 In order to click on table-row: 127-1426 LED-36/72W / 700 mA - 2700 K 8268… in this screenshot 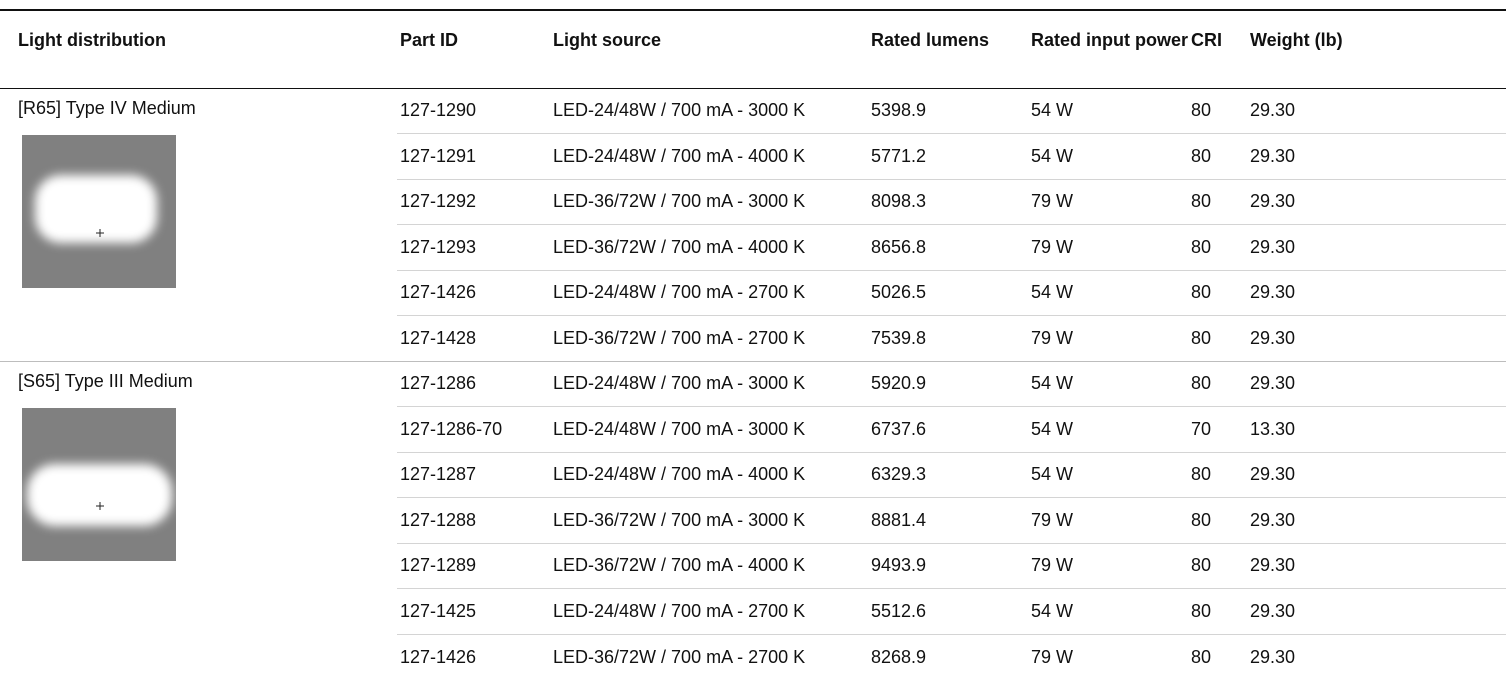, I will do `click(753, 656)`.